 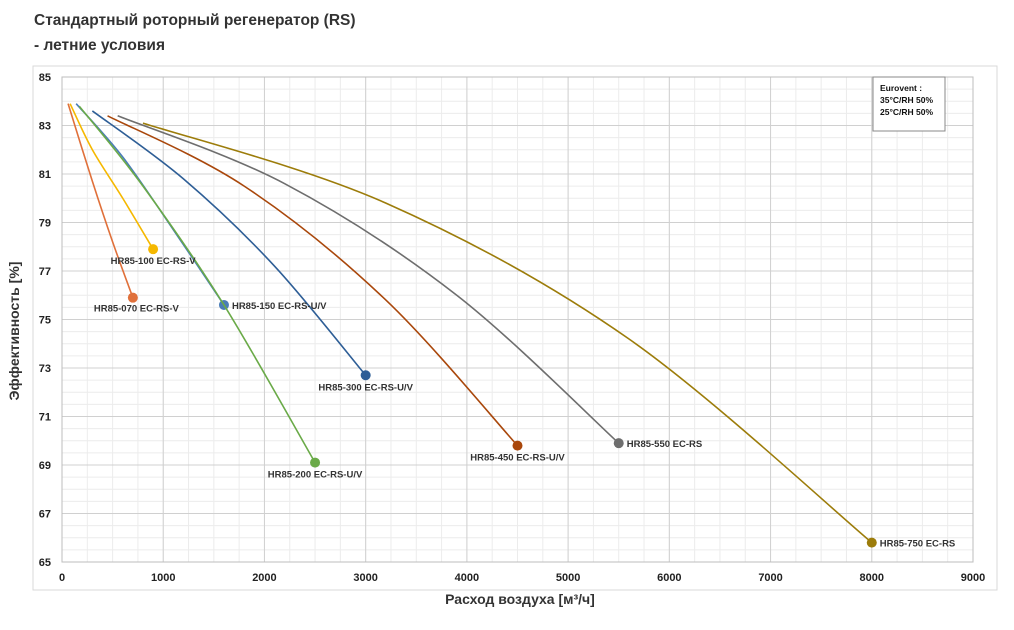 What do you see at coordinates (906, 112) in the screenshot?
I see `legend-line-3: 25°C/RH 50%` at bounding box center [906, 112].